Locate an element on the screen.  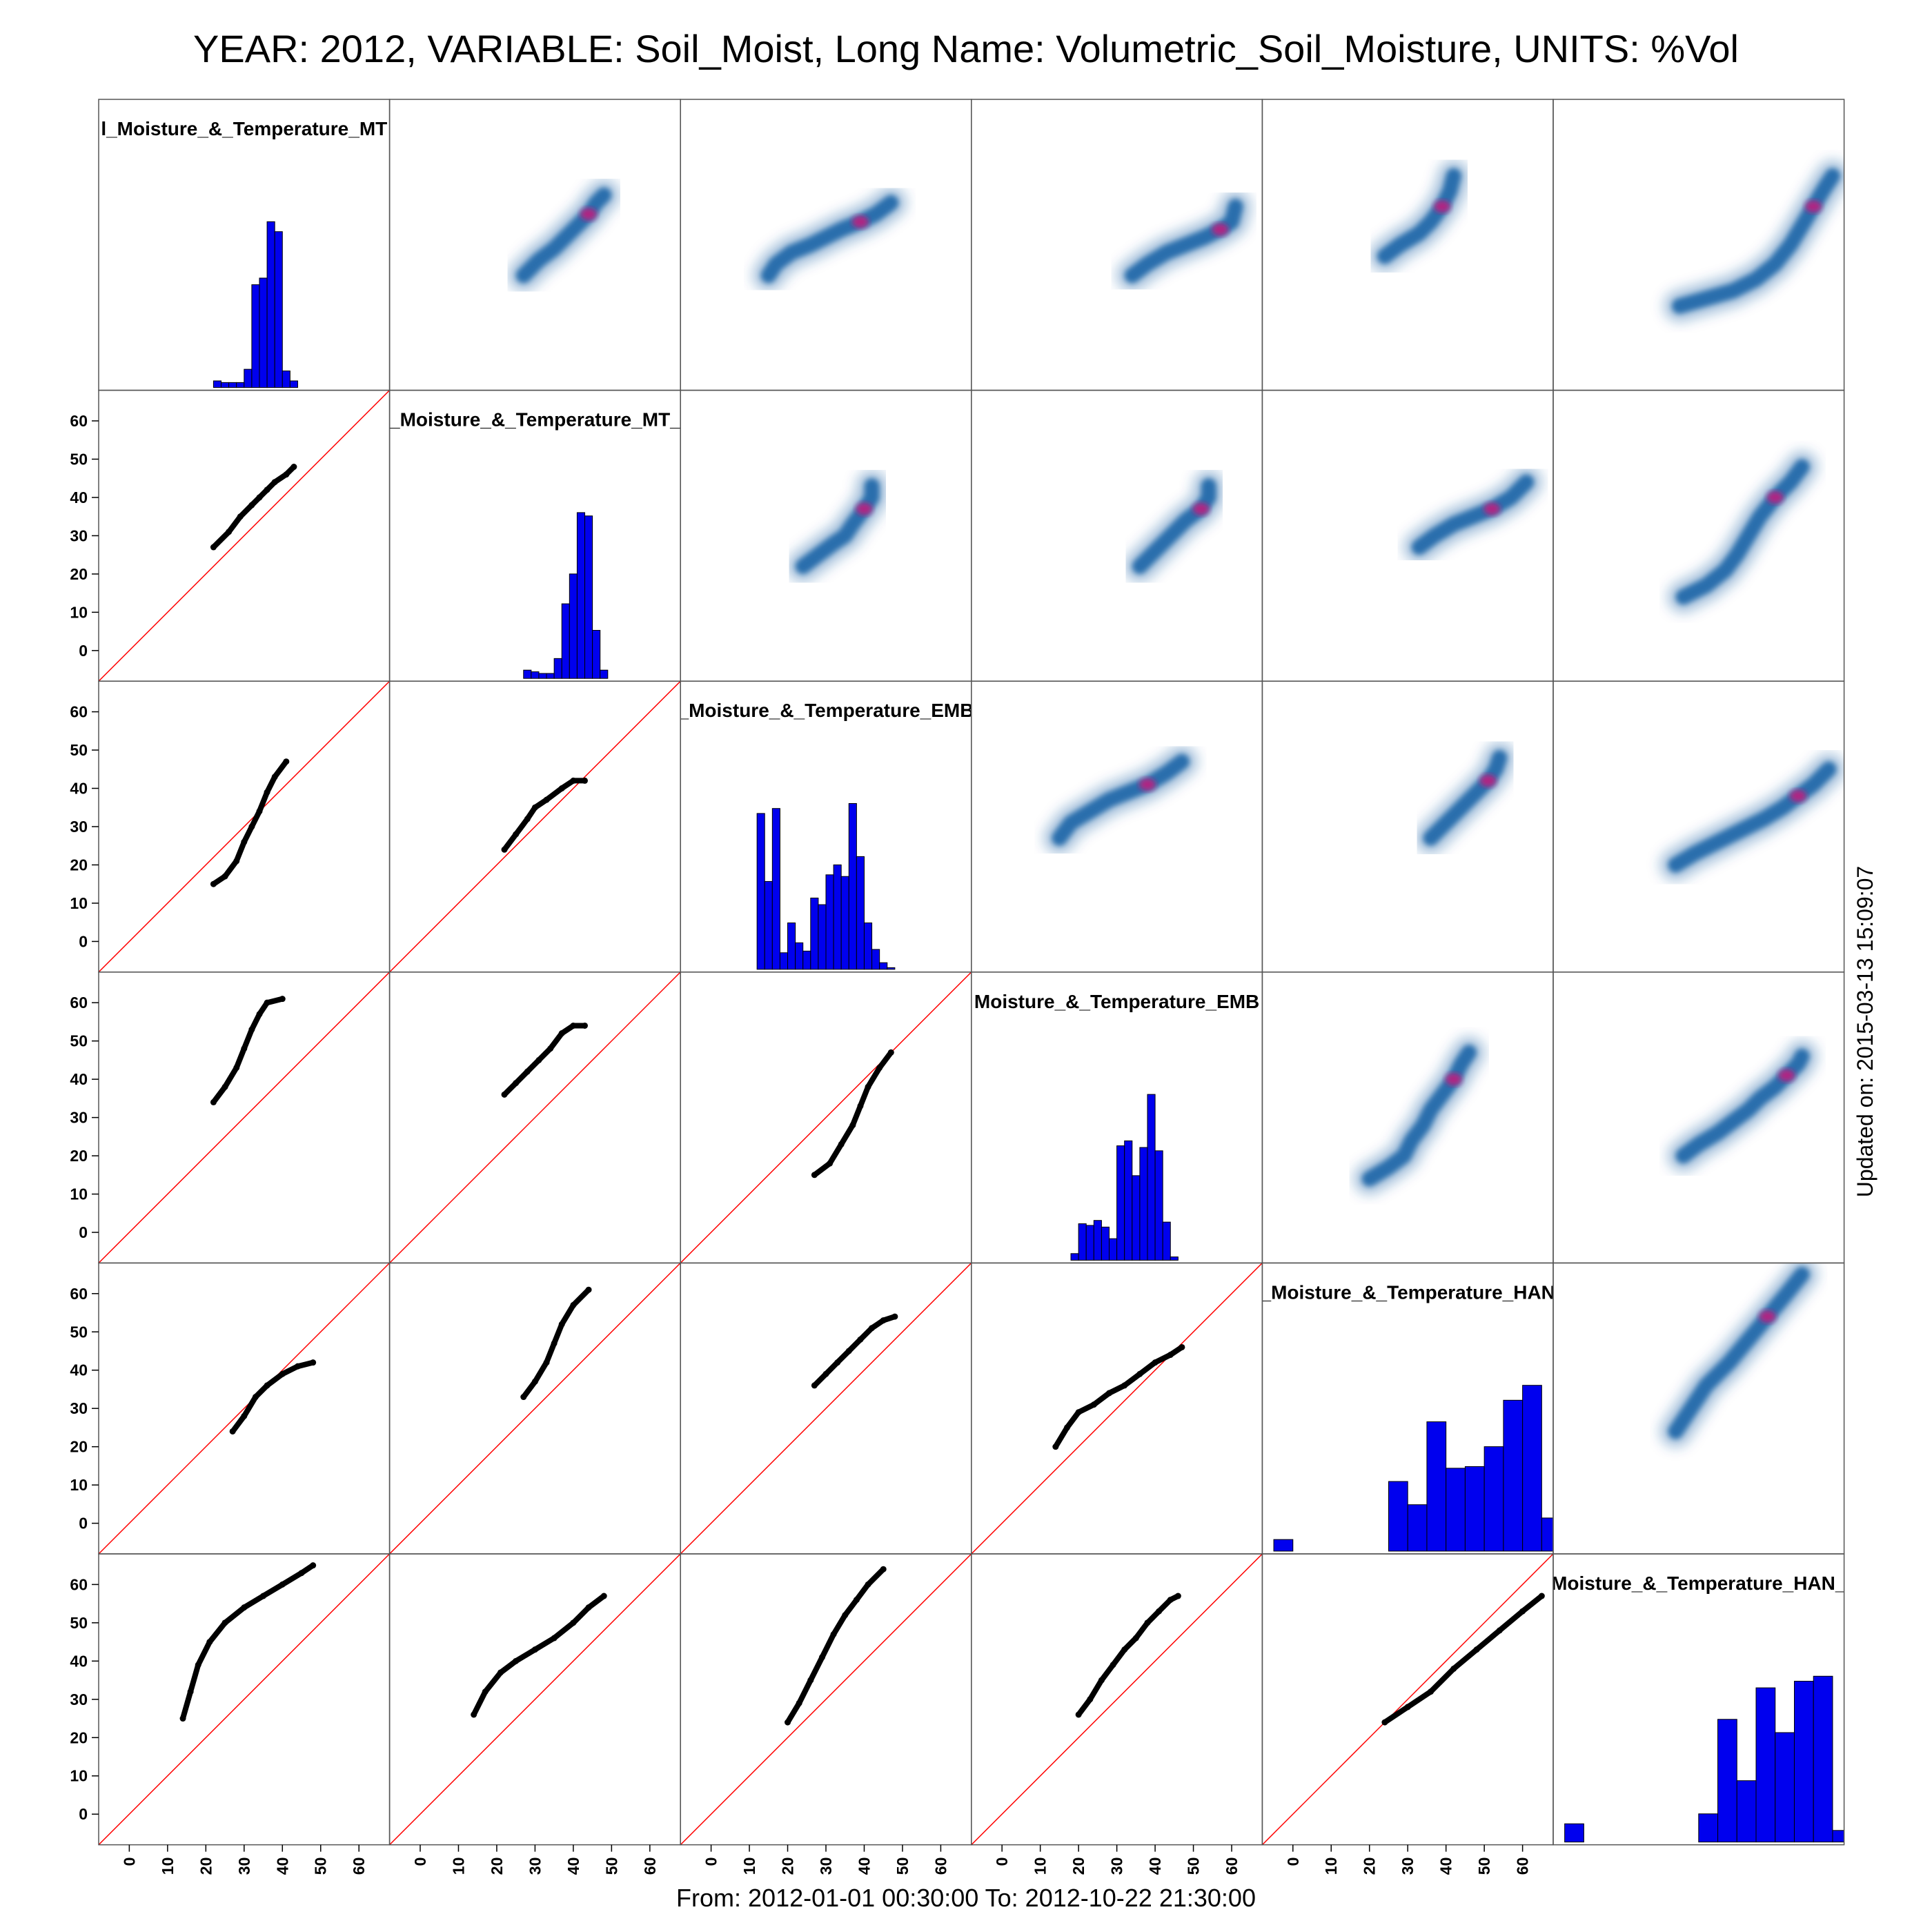
panel-r5-c3 is located at coordinates (1117, 1699).